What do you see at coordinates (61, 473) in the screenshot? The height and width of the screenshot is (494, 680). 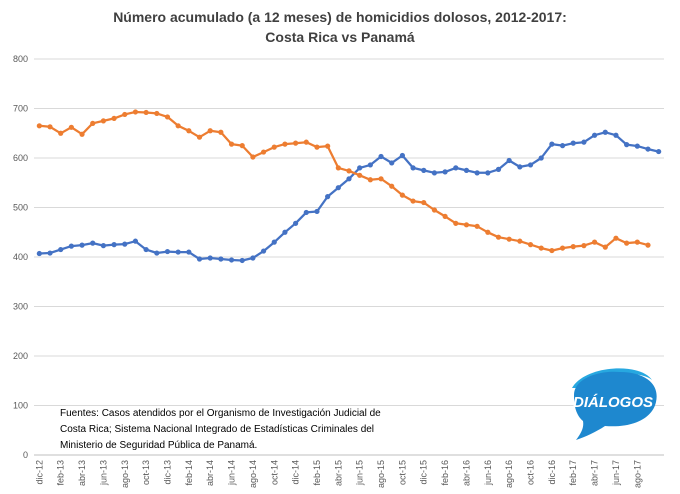 I see `x-tick-label: feb-13` at bounding box center [61, 473].